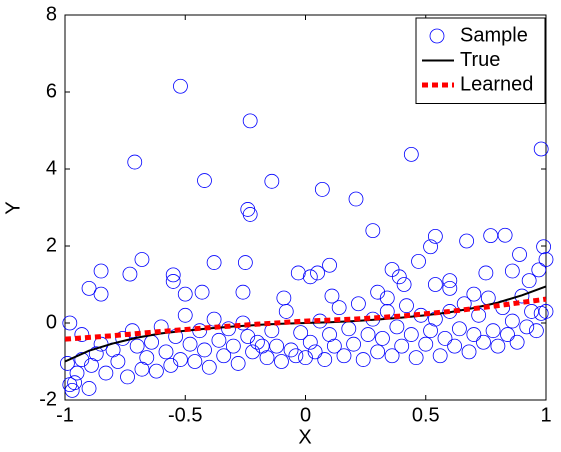 The height and width of the screenshot is (452, 561). Describe the element at coordinates (51, 322) in the screenshot. I see `y-tick-label: 0` at that location.